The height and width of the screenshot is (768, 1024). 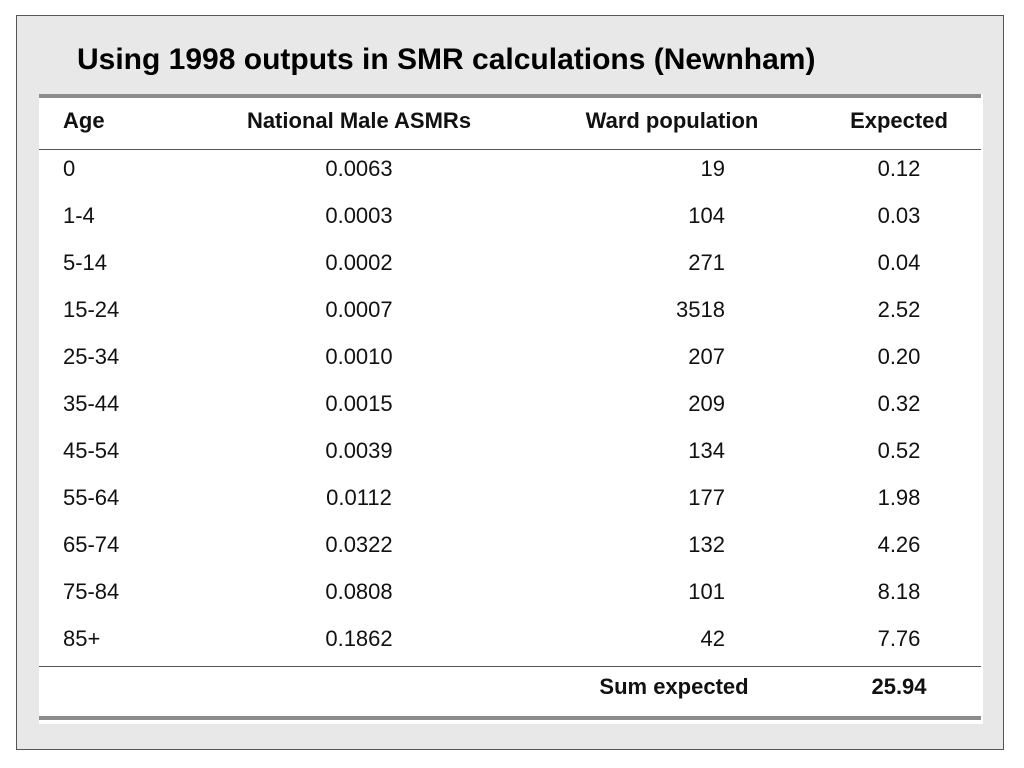 What do you see at coordinates (899, 168) in the screenshot?
I see `cell-expected: 0.12` at bounding box center [899, 168].